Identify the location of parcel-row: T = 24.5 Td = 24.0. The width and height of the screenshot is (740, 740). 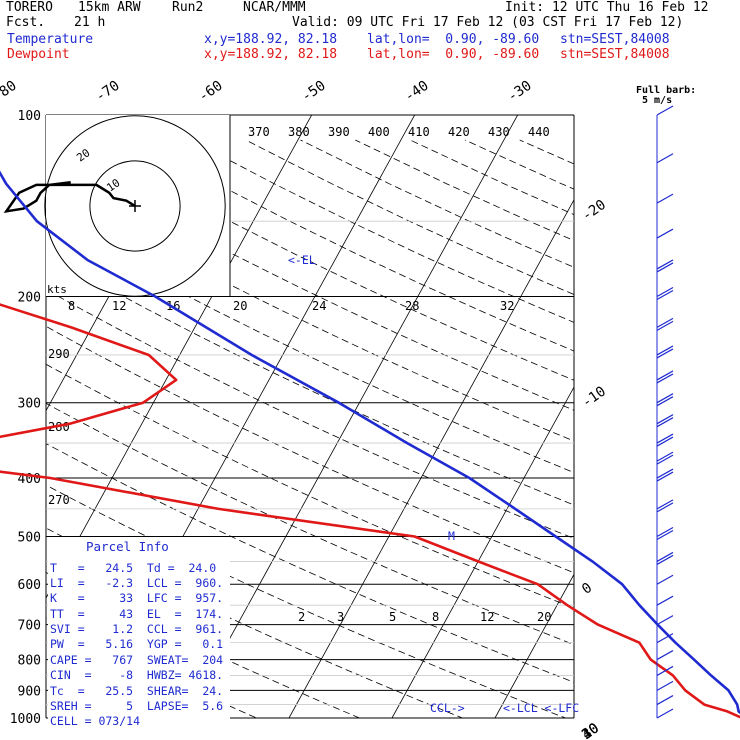
(133, 568).